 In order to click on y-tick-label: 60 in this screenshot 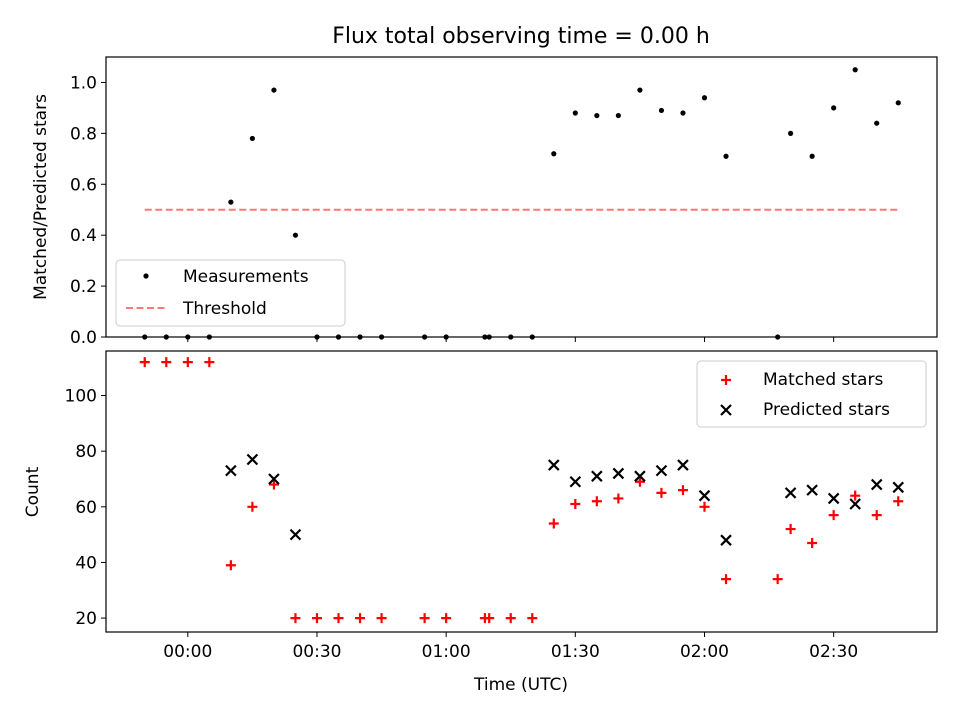, I will do `click(86, 508)`.